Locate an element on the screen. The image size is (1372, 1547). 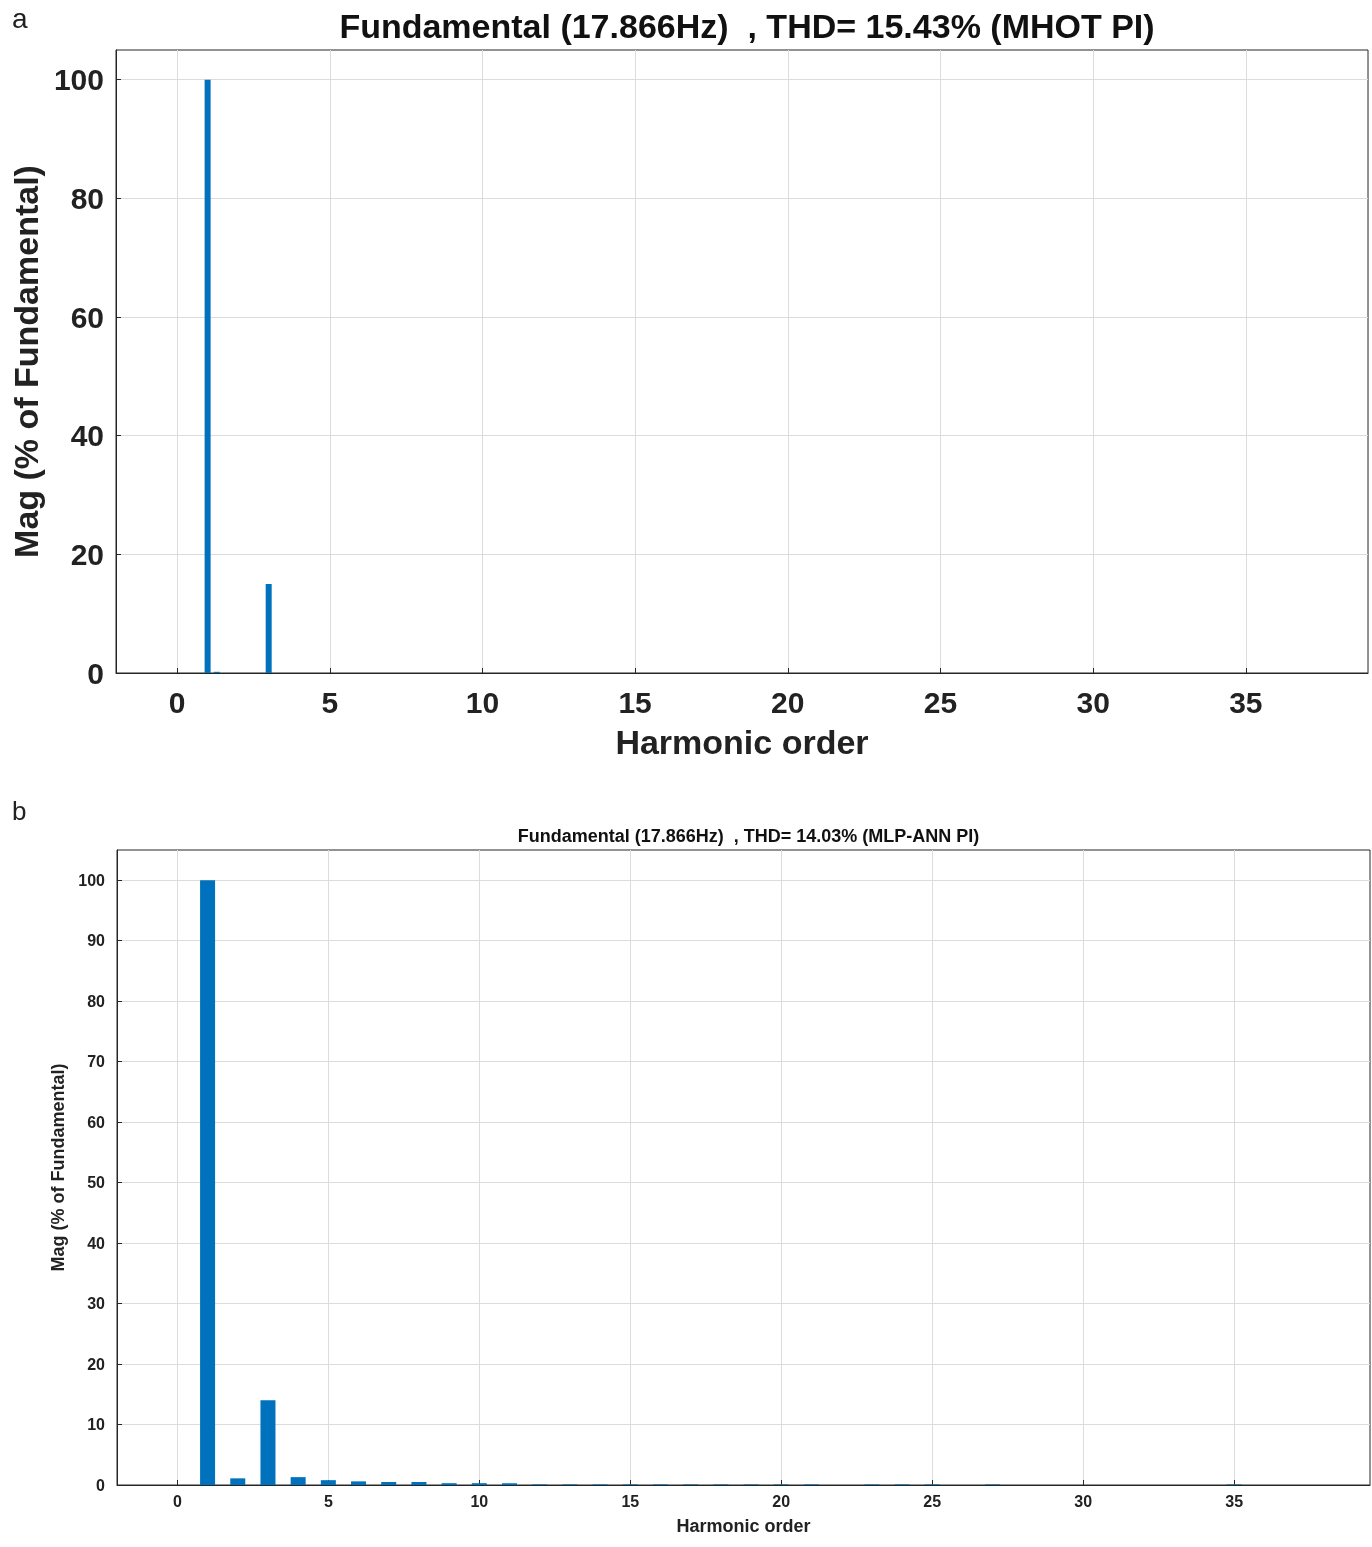
chart-title: Fundamental (17.866Hz) , THD= 14.03% (MLP-ANN PI) is located at coordinates (748, 836).